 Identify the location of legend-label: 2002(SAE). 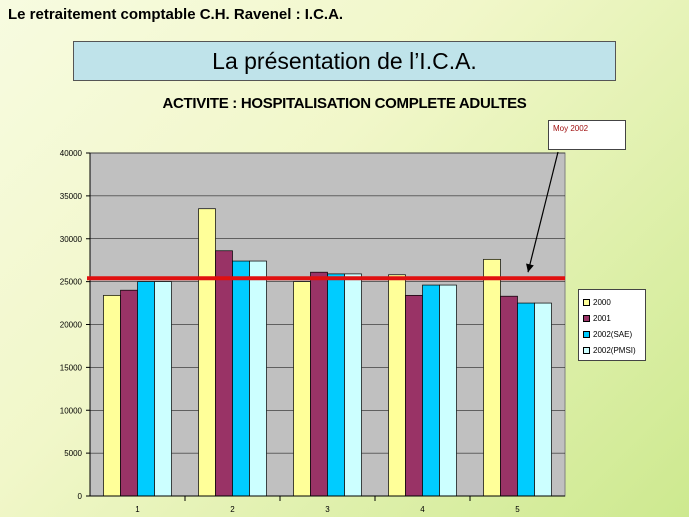
(613, 334).